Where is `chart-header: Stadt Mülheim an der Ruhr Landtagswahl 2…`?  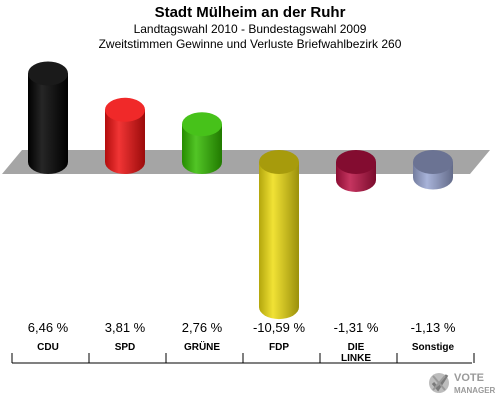 chart-header: Stadt Mülheim an der Ruhr Landtagswahl 2… is located at coordinates (250, 26).